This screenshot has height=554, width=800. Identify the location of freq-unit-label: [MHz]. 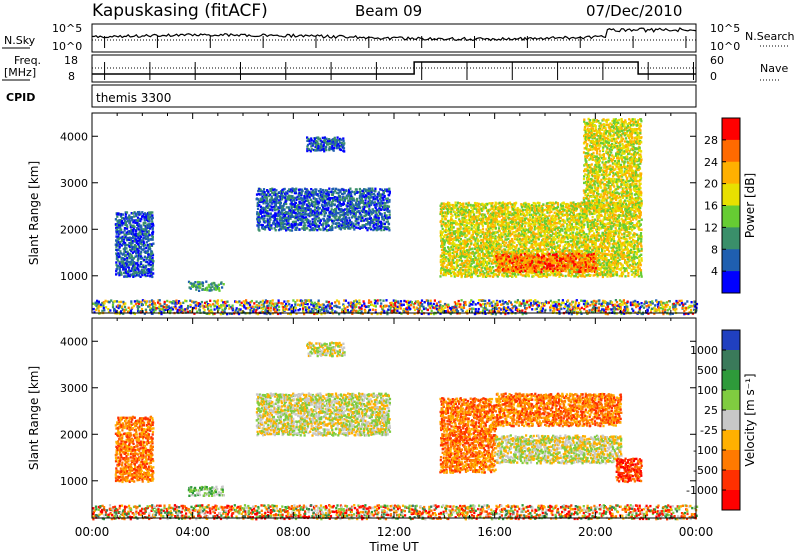
(20, 72).